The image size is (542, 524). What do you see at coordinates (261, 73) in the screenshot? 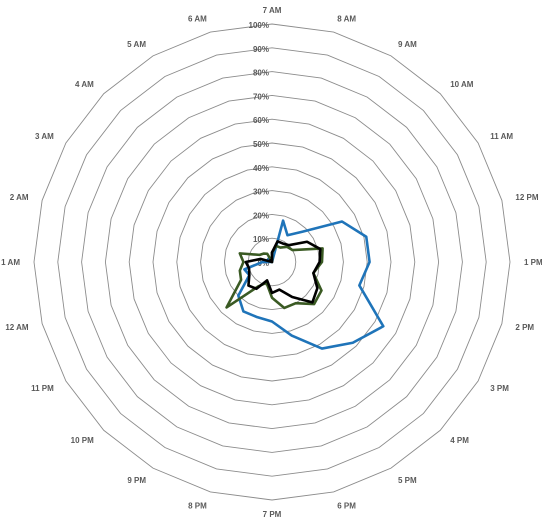
I see `ring-label: 80%` at bounding box center [261, 73].